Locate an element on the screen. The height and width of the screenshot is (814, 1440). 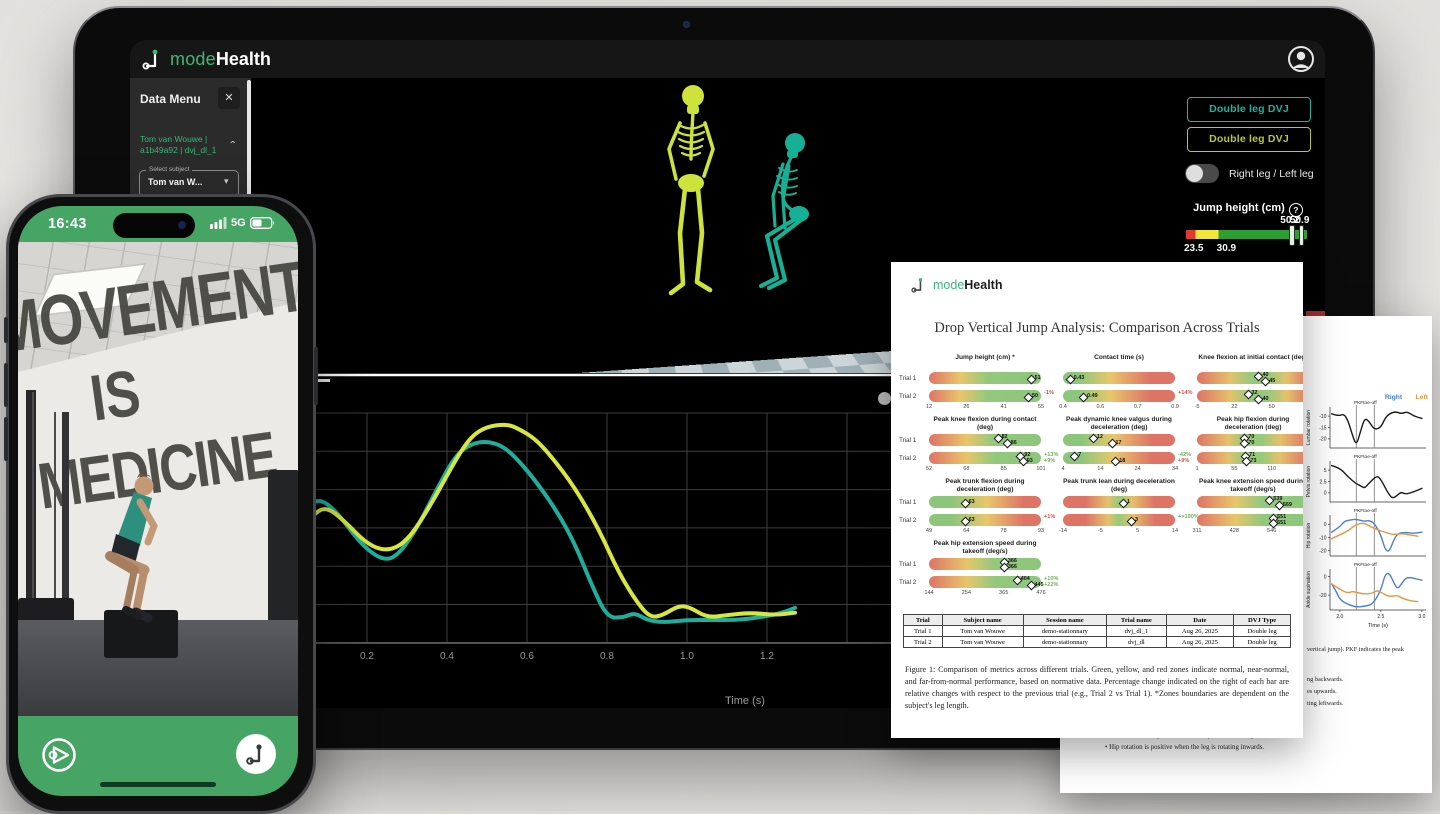
metric-bar-trial1: 51 is located at coordinates (985, 378).